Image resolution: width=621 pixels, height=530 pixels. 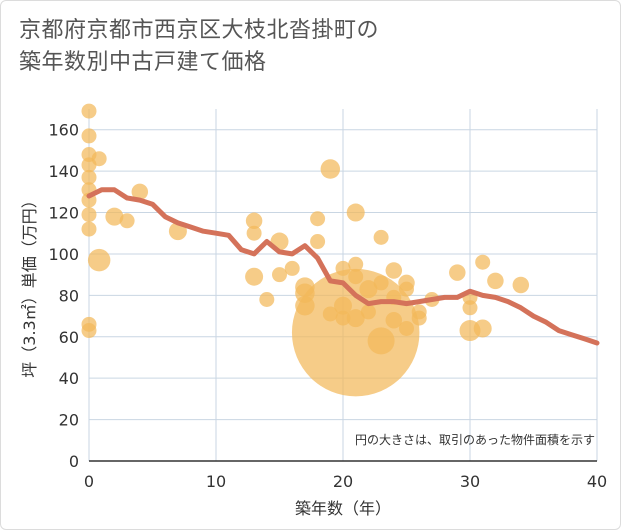 What do you see at coordinates (199, 47) in the screenshot?
I see `chart-title: 京都府京都市西京区大枝北沓掛町の 築年数別中古戸建て価格` at bounding box center [199, 47].